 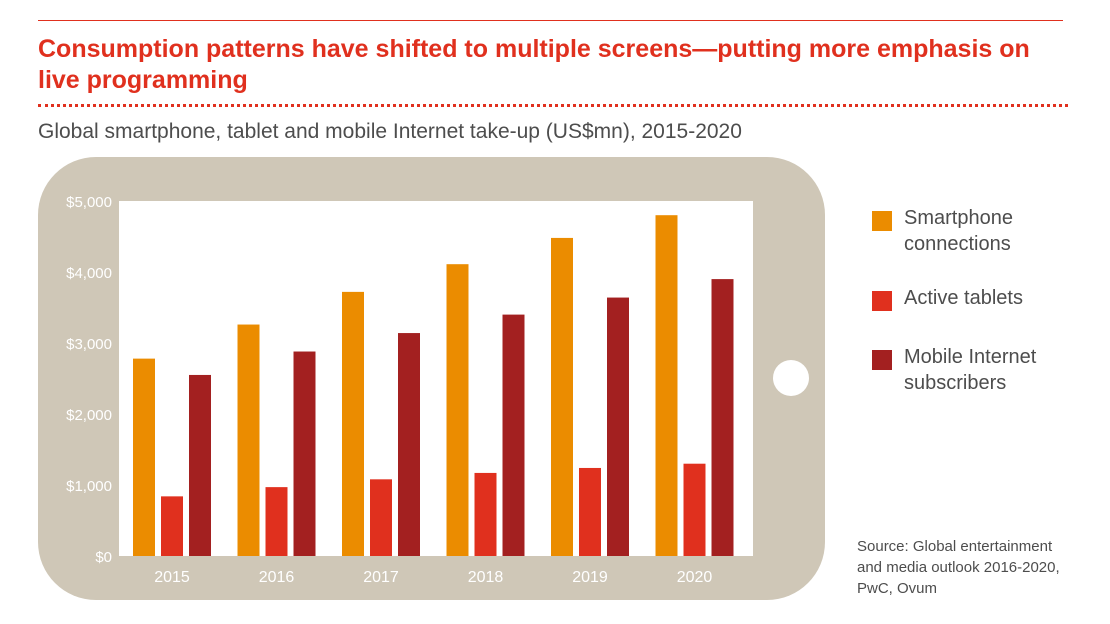 What do you see at coordinates (433, 577) in the screenshot?
I see `x-axis-labels: 2015 2016 2017 2018 2019 2020` at bounding box center [433, 577].